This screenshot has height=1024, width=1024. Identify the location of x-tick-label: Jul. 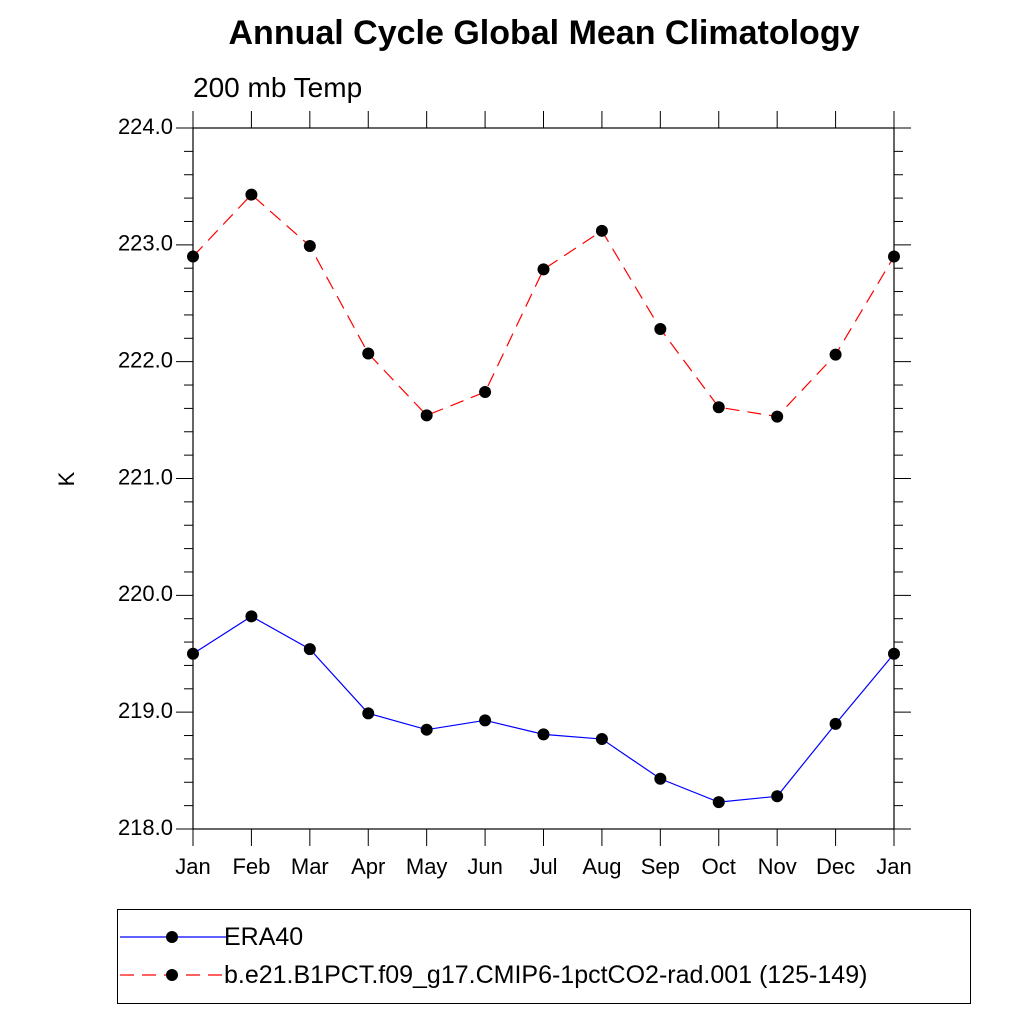
(543, 866).